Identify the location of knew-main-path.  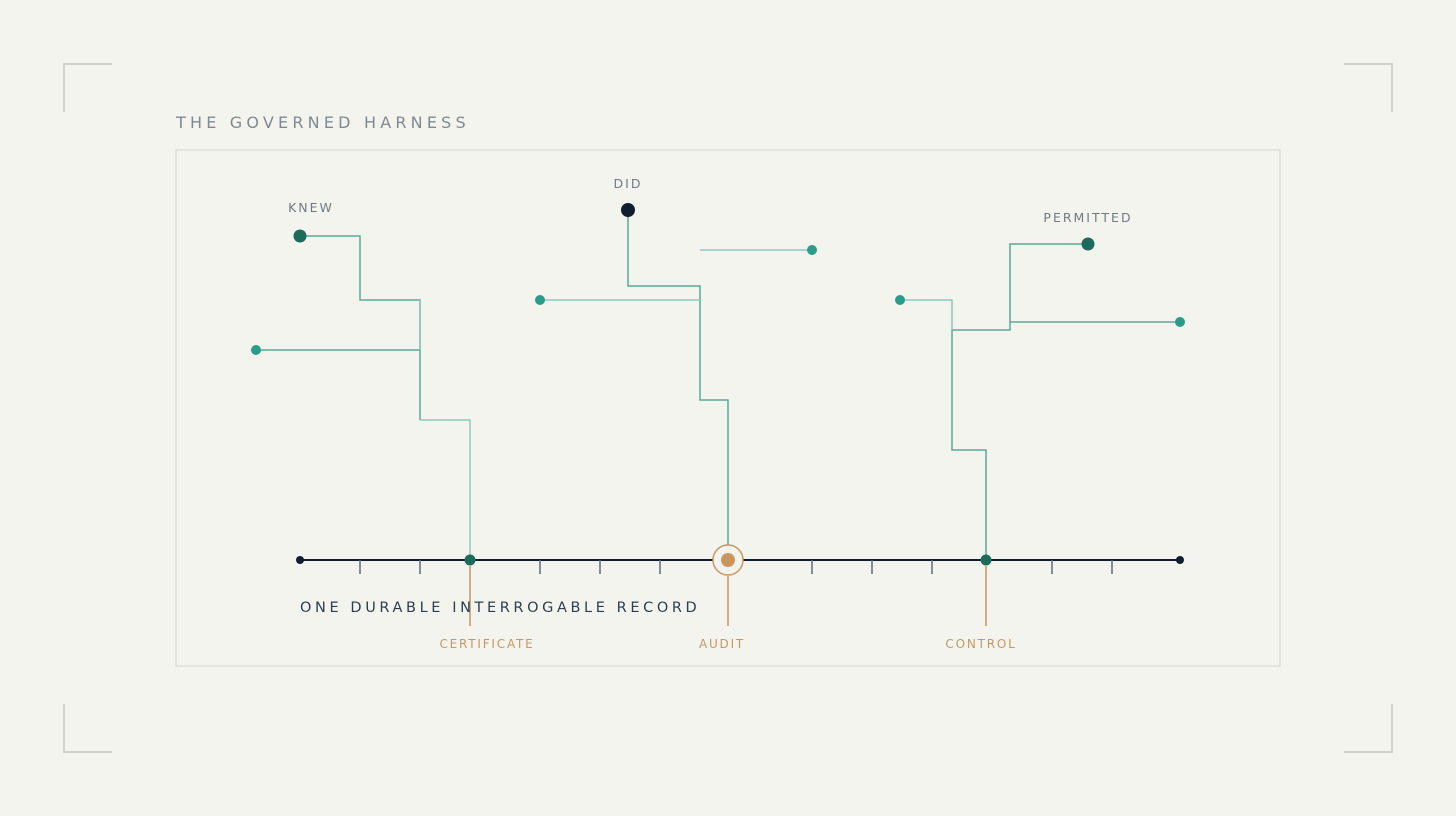
(360, 327).